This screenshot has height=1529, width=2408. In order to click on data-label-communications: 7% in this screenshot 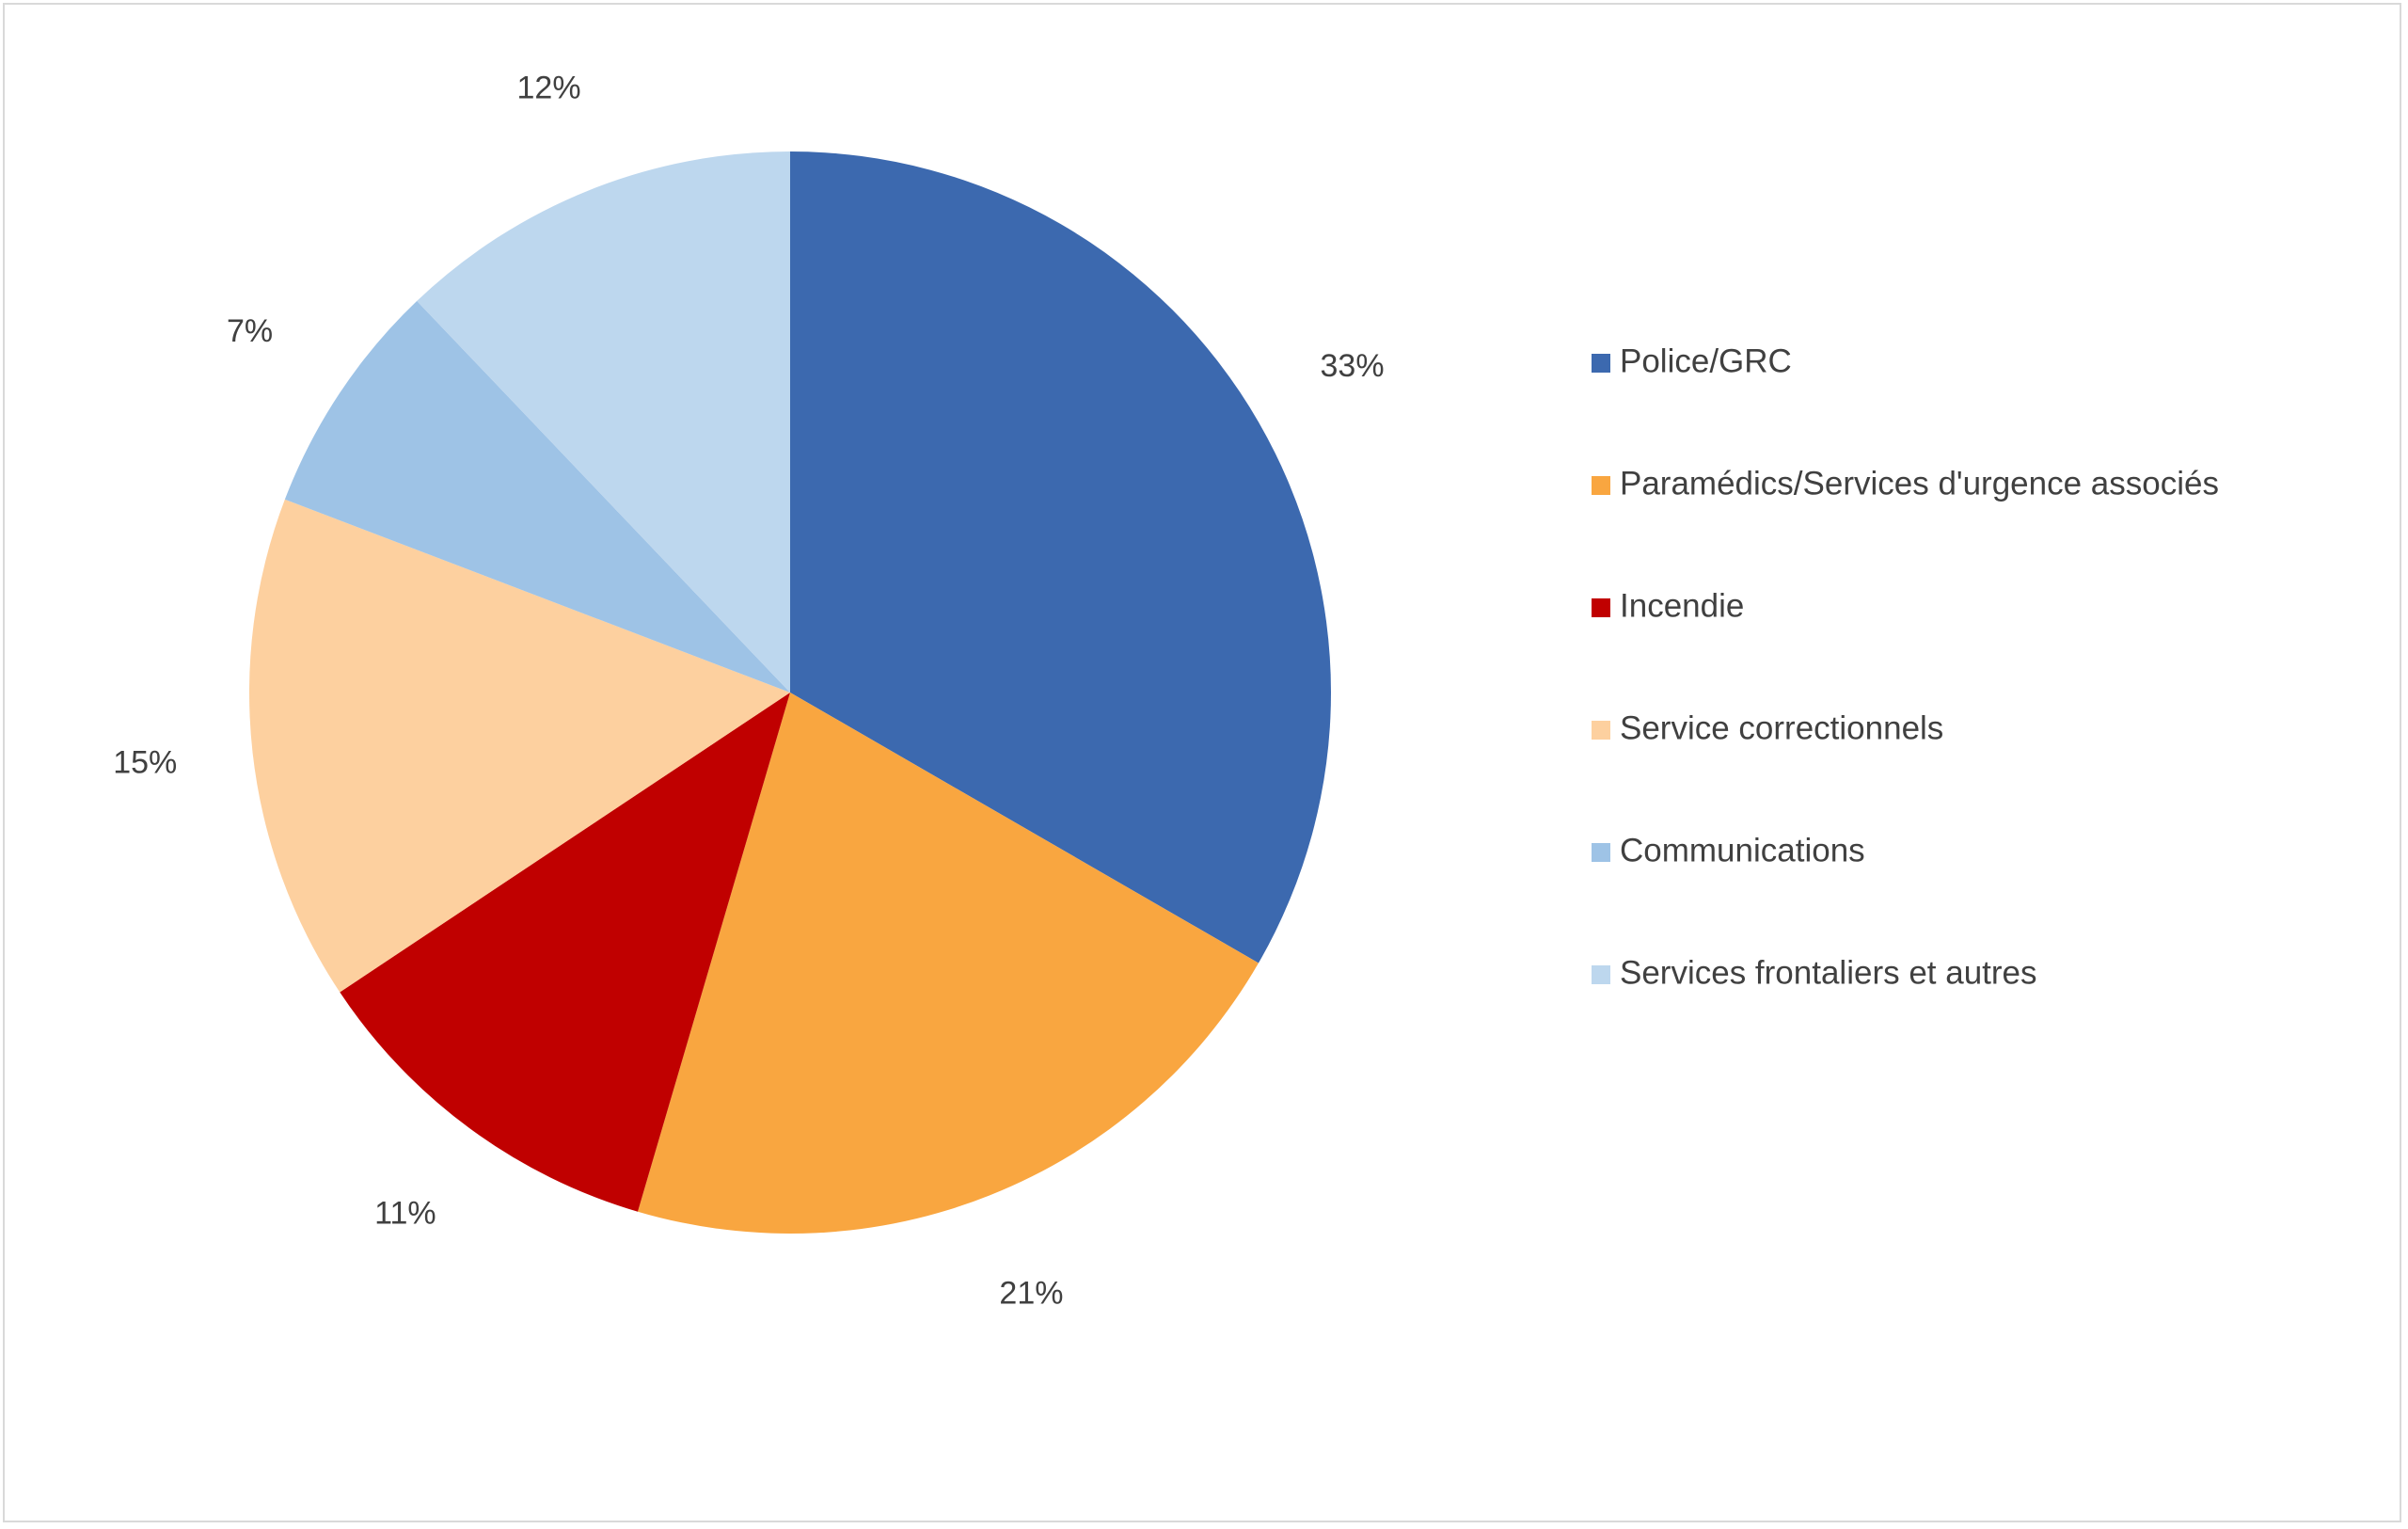, I will do `click(250, 331)`.